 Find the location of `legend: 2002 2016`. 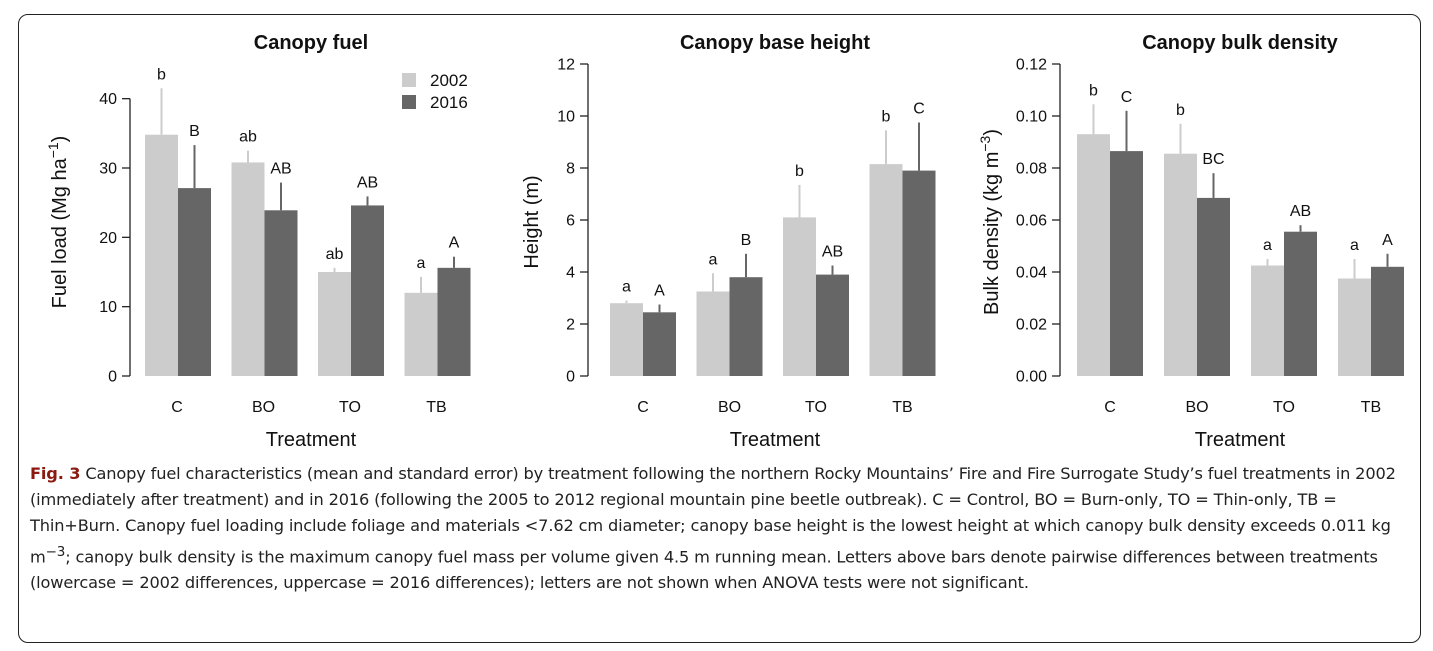

legend: 2002 2016 is located at coordinates (435, 91).